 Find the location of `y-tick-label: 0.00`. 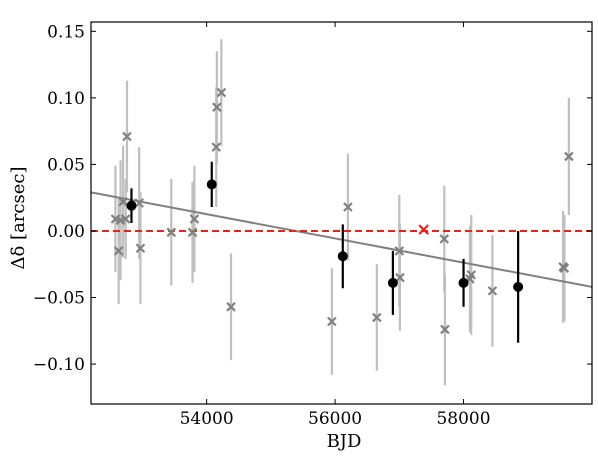

y-tick-label: 0.00 is located at coordinates (66, 232).